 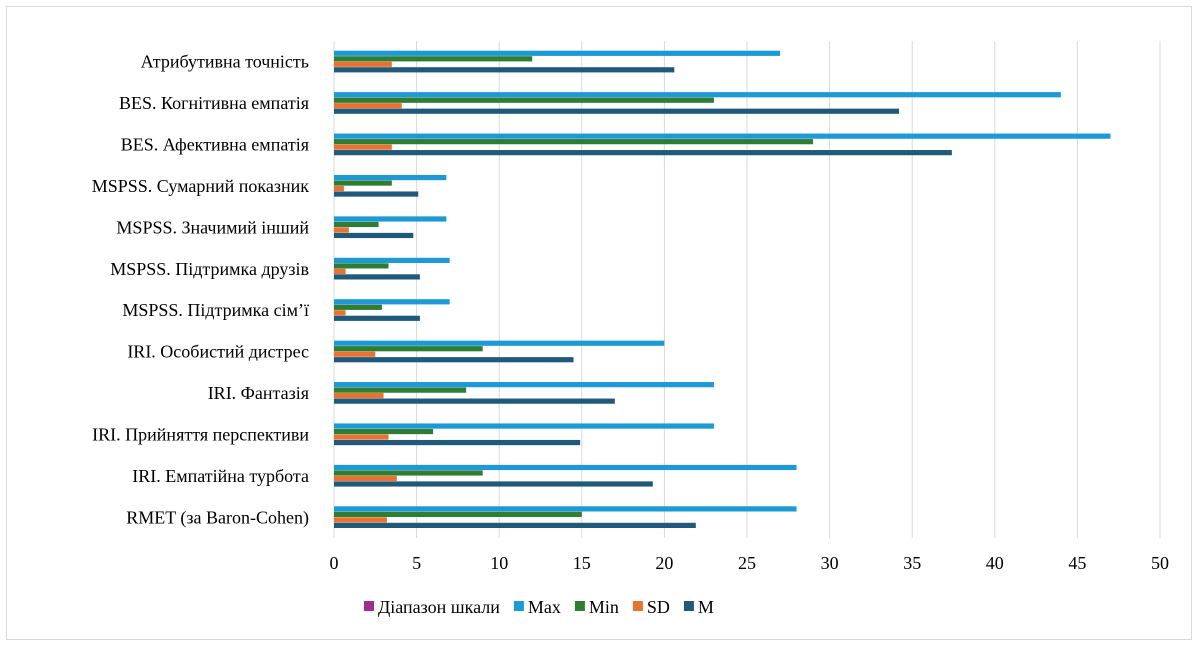 What do you see at coordinates (215, 310) in the screenshot?
I see `category-label: MSPSS. Підтримка сім’ї` at bounding box center [215, 310].